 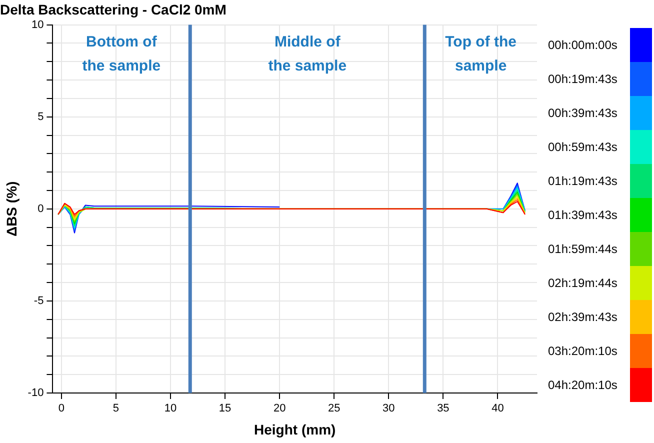 I want to click on x-tick-label: 10, so click(x=170, y=408).